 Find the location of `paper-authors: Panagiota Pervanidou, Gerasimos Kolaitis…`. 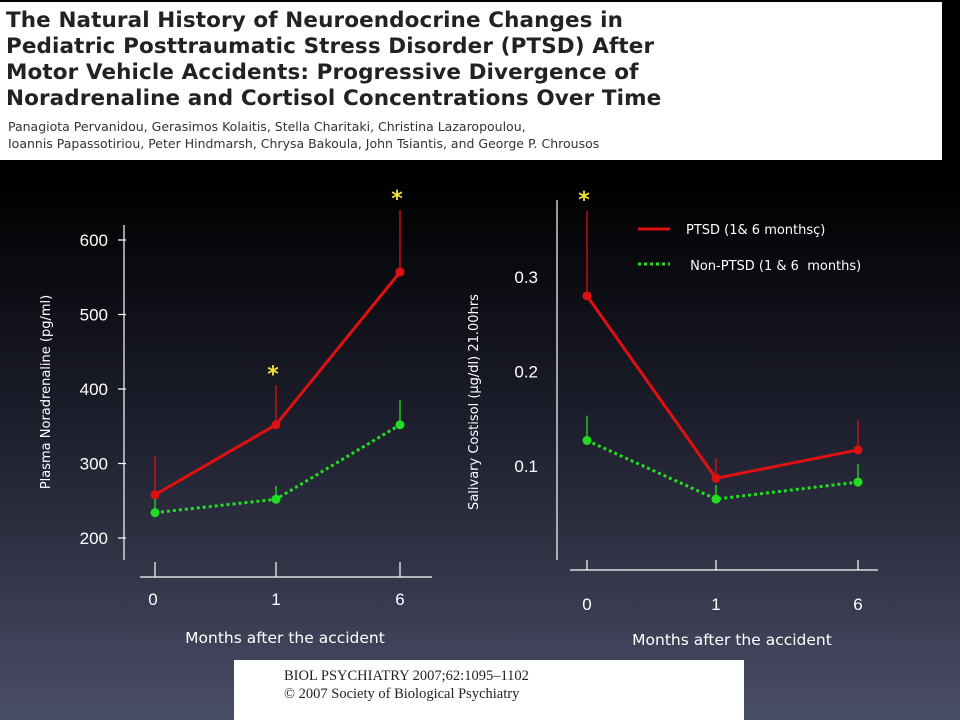

paper-authors: Panagiota Pervanidou, Gerasimos Kolaitis… is located at coordinates (473, 135).